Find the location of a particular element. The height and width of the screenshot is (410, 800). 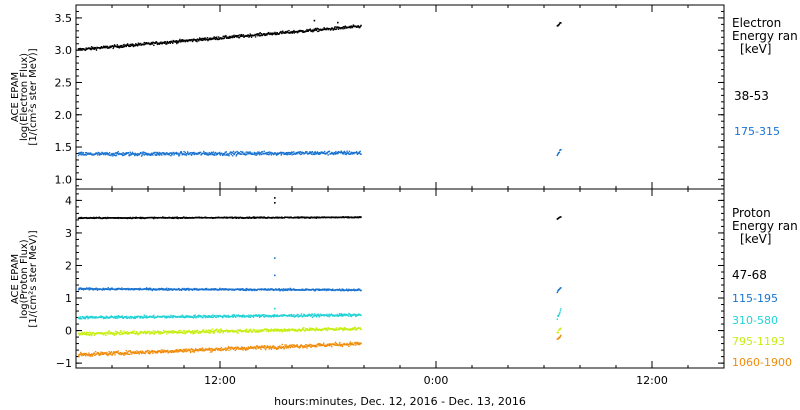

legend-entry-47-68: 47-68 is located at coordinates (749, 275).